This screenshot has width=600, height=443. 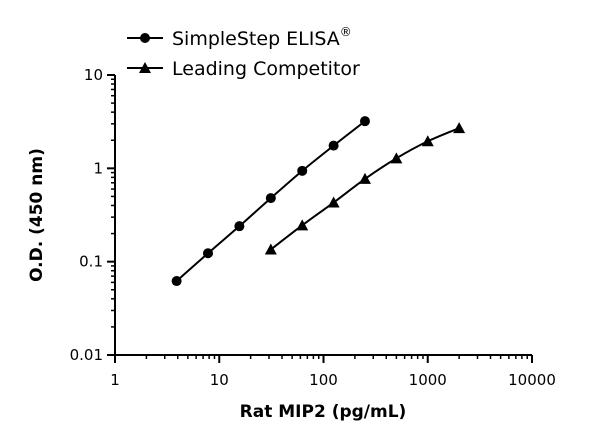 I want to click on legend-item-simplestep: SimpleStep ELISA®, so click(x=239, y=37).